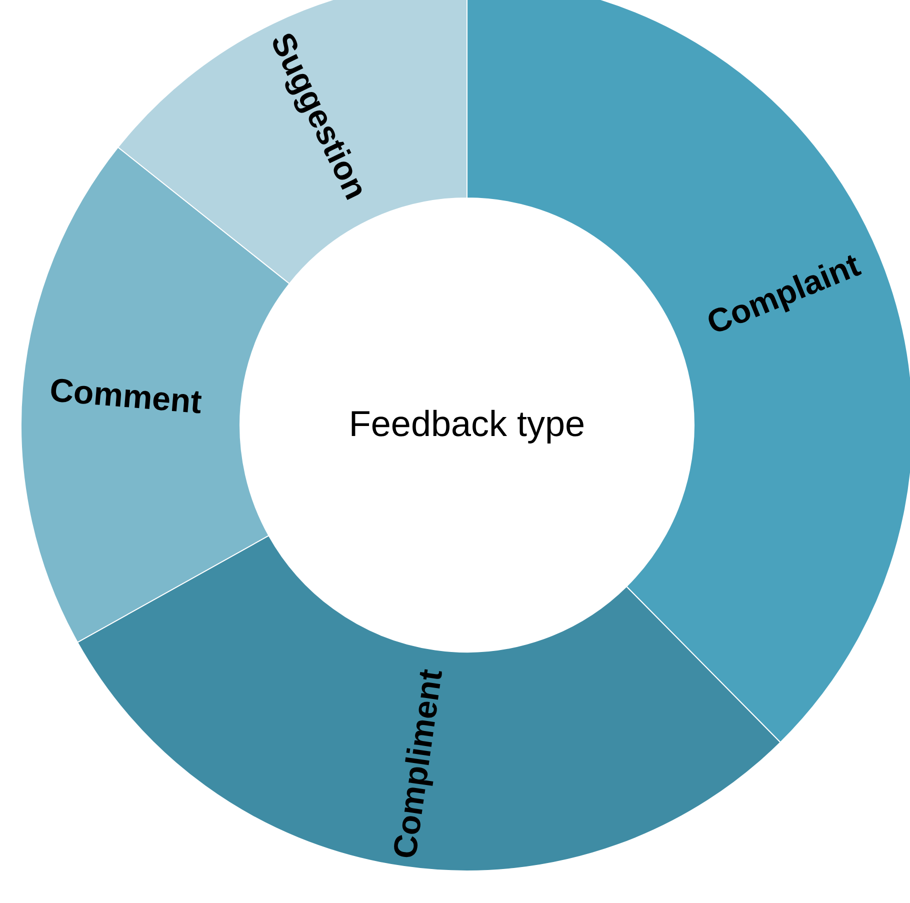  What do you see at coordinates (126, 395) in the screenshot?
I see `slice-label: Comment` at bounding box center [126, 395].